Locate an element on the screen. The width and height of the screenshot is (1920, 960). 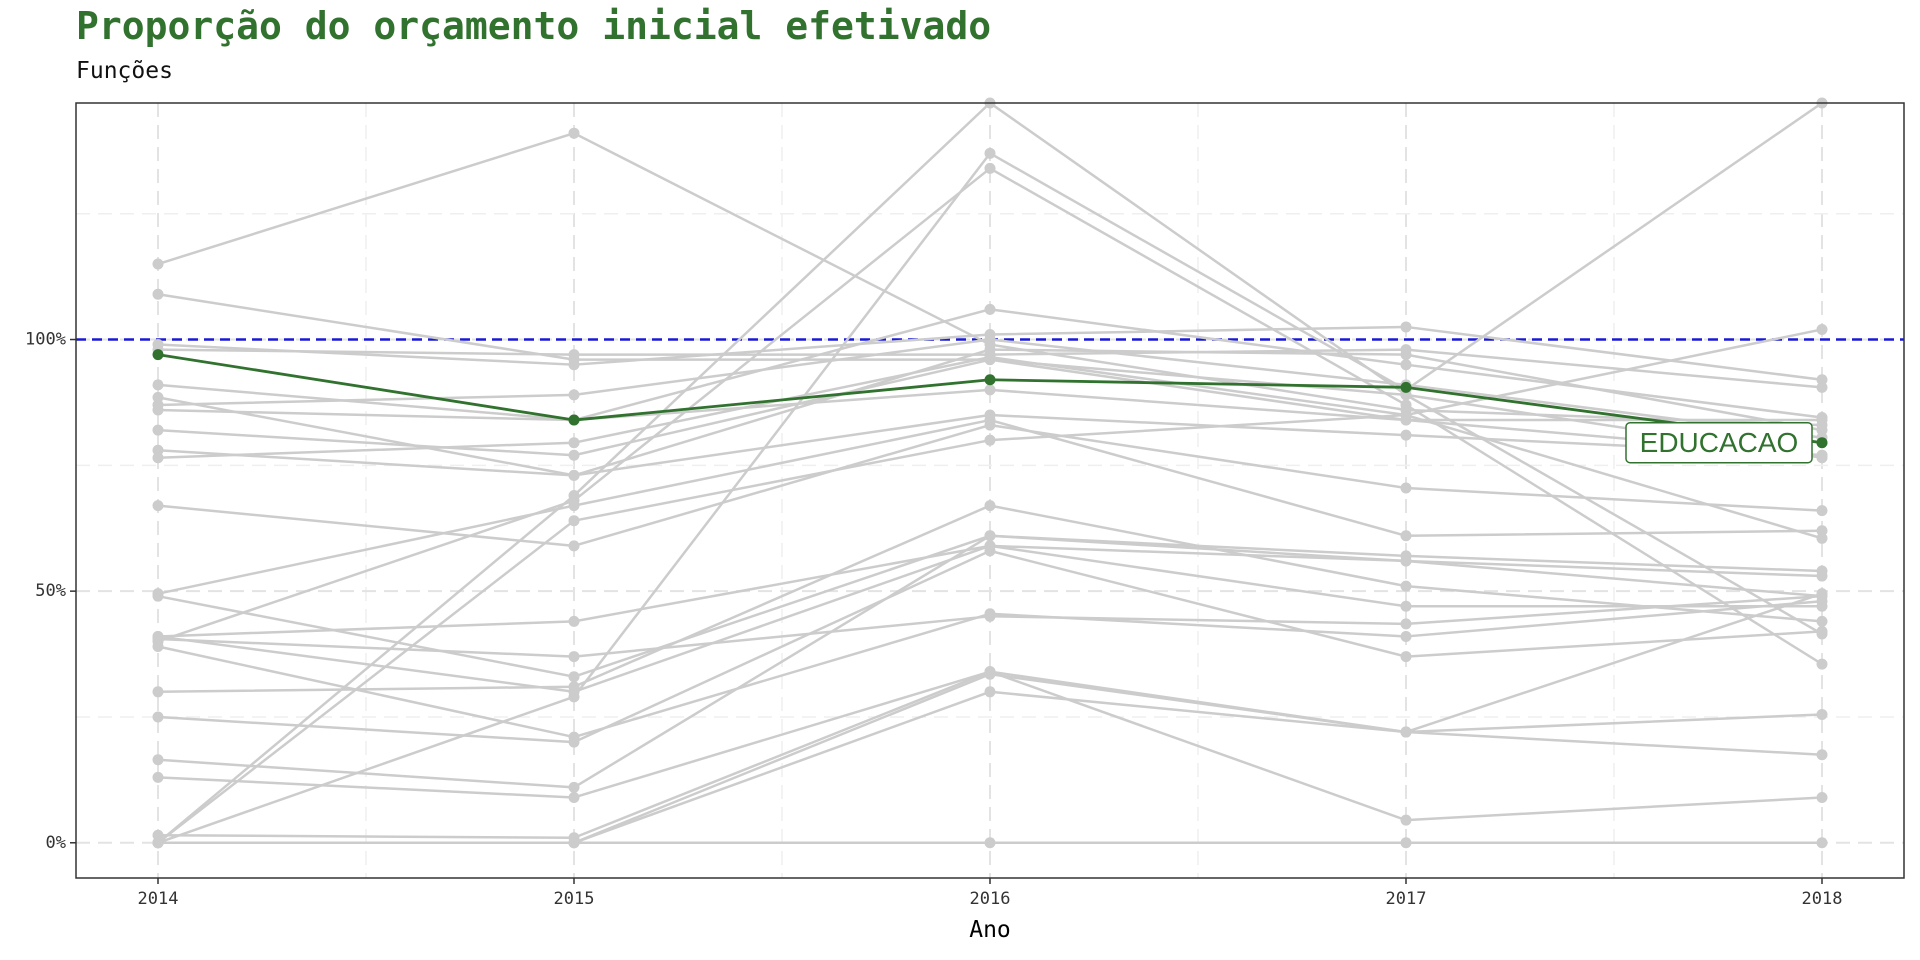
highlight-series-label: EDUCACAO is located at coordinates (1719, 442).